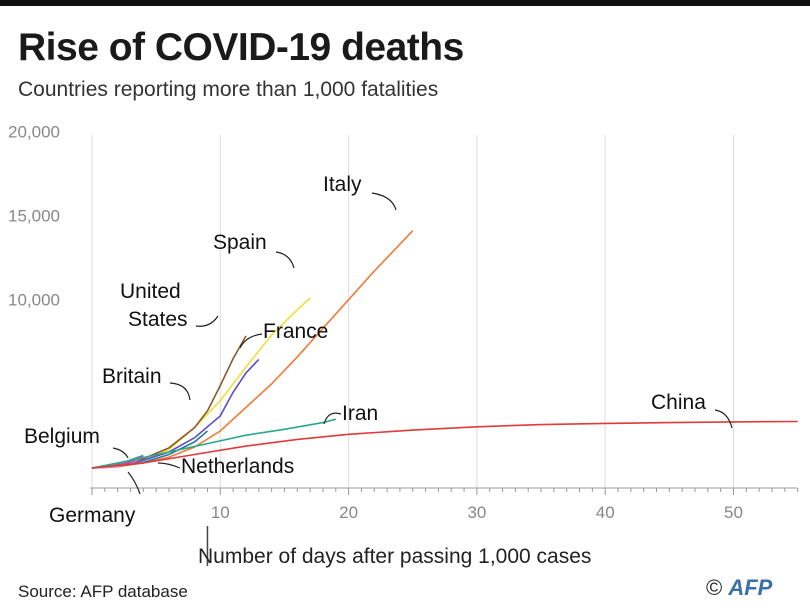  I want to click on afp-logo: © AFP, so click(739, 588).